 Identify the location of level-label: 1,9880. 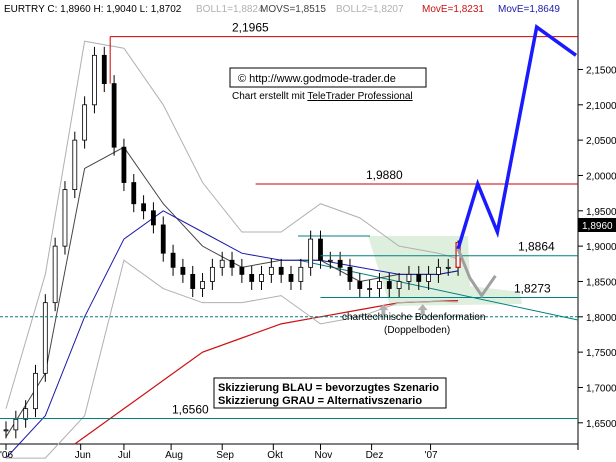
(384, 175).